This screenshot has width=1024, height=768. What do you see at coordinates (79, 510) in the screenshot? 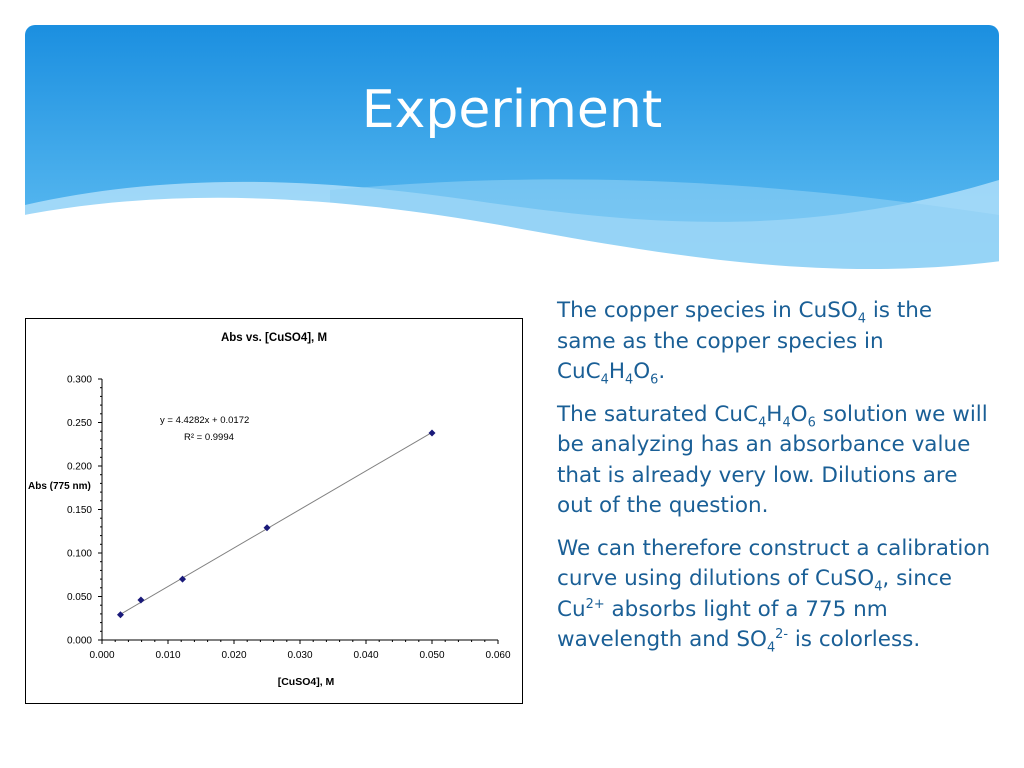
I see `y-tick-label: 0.150` at bounding box center [79, 510].